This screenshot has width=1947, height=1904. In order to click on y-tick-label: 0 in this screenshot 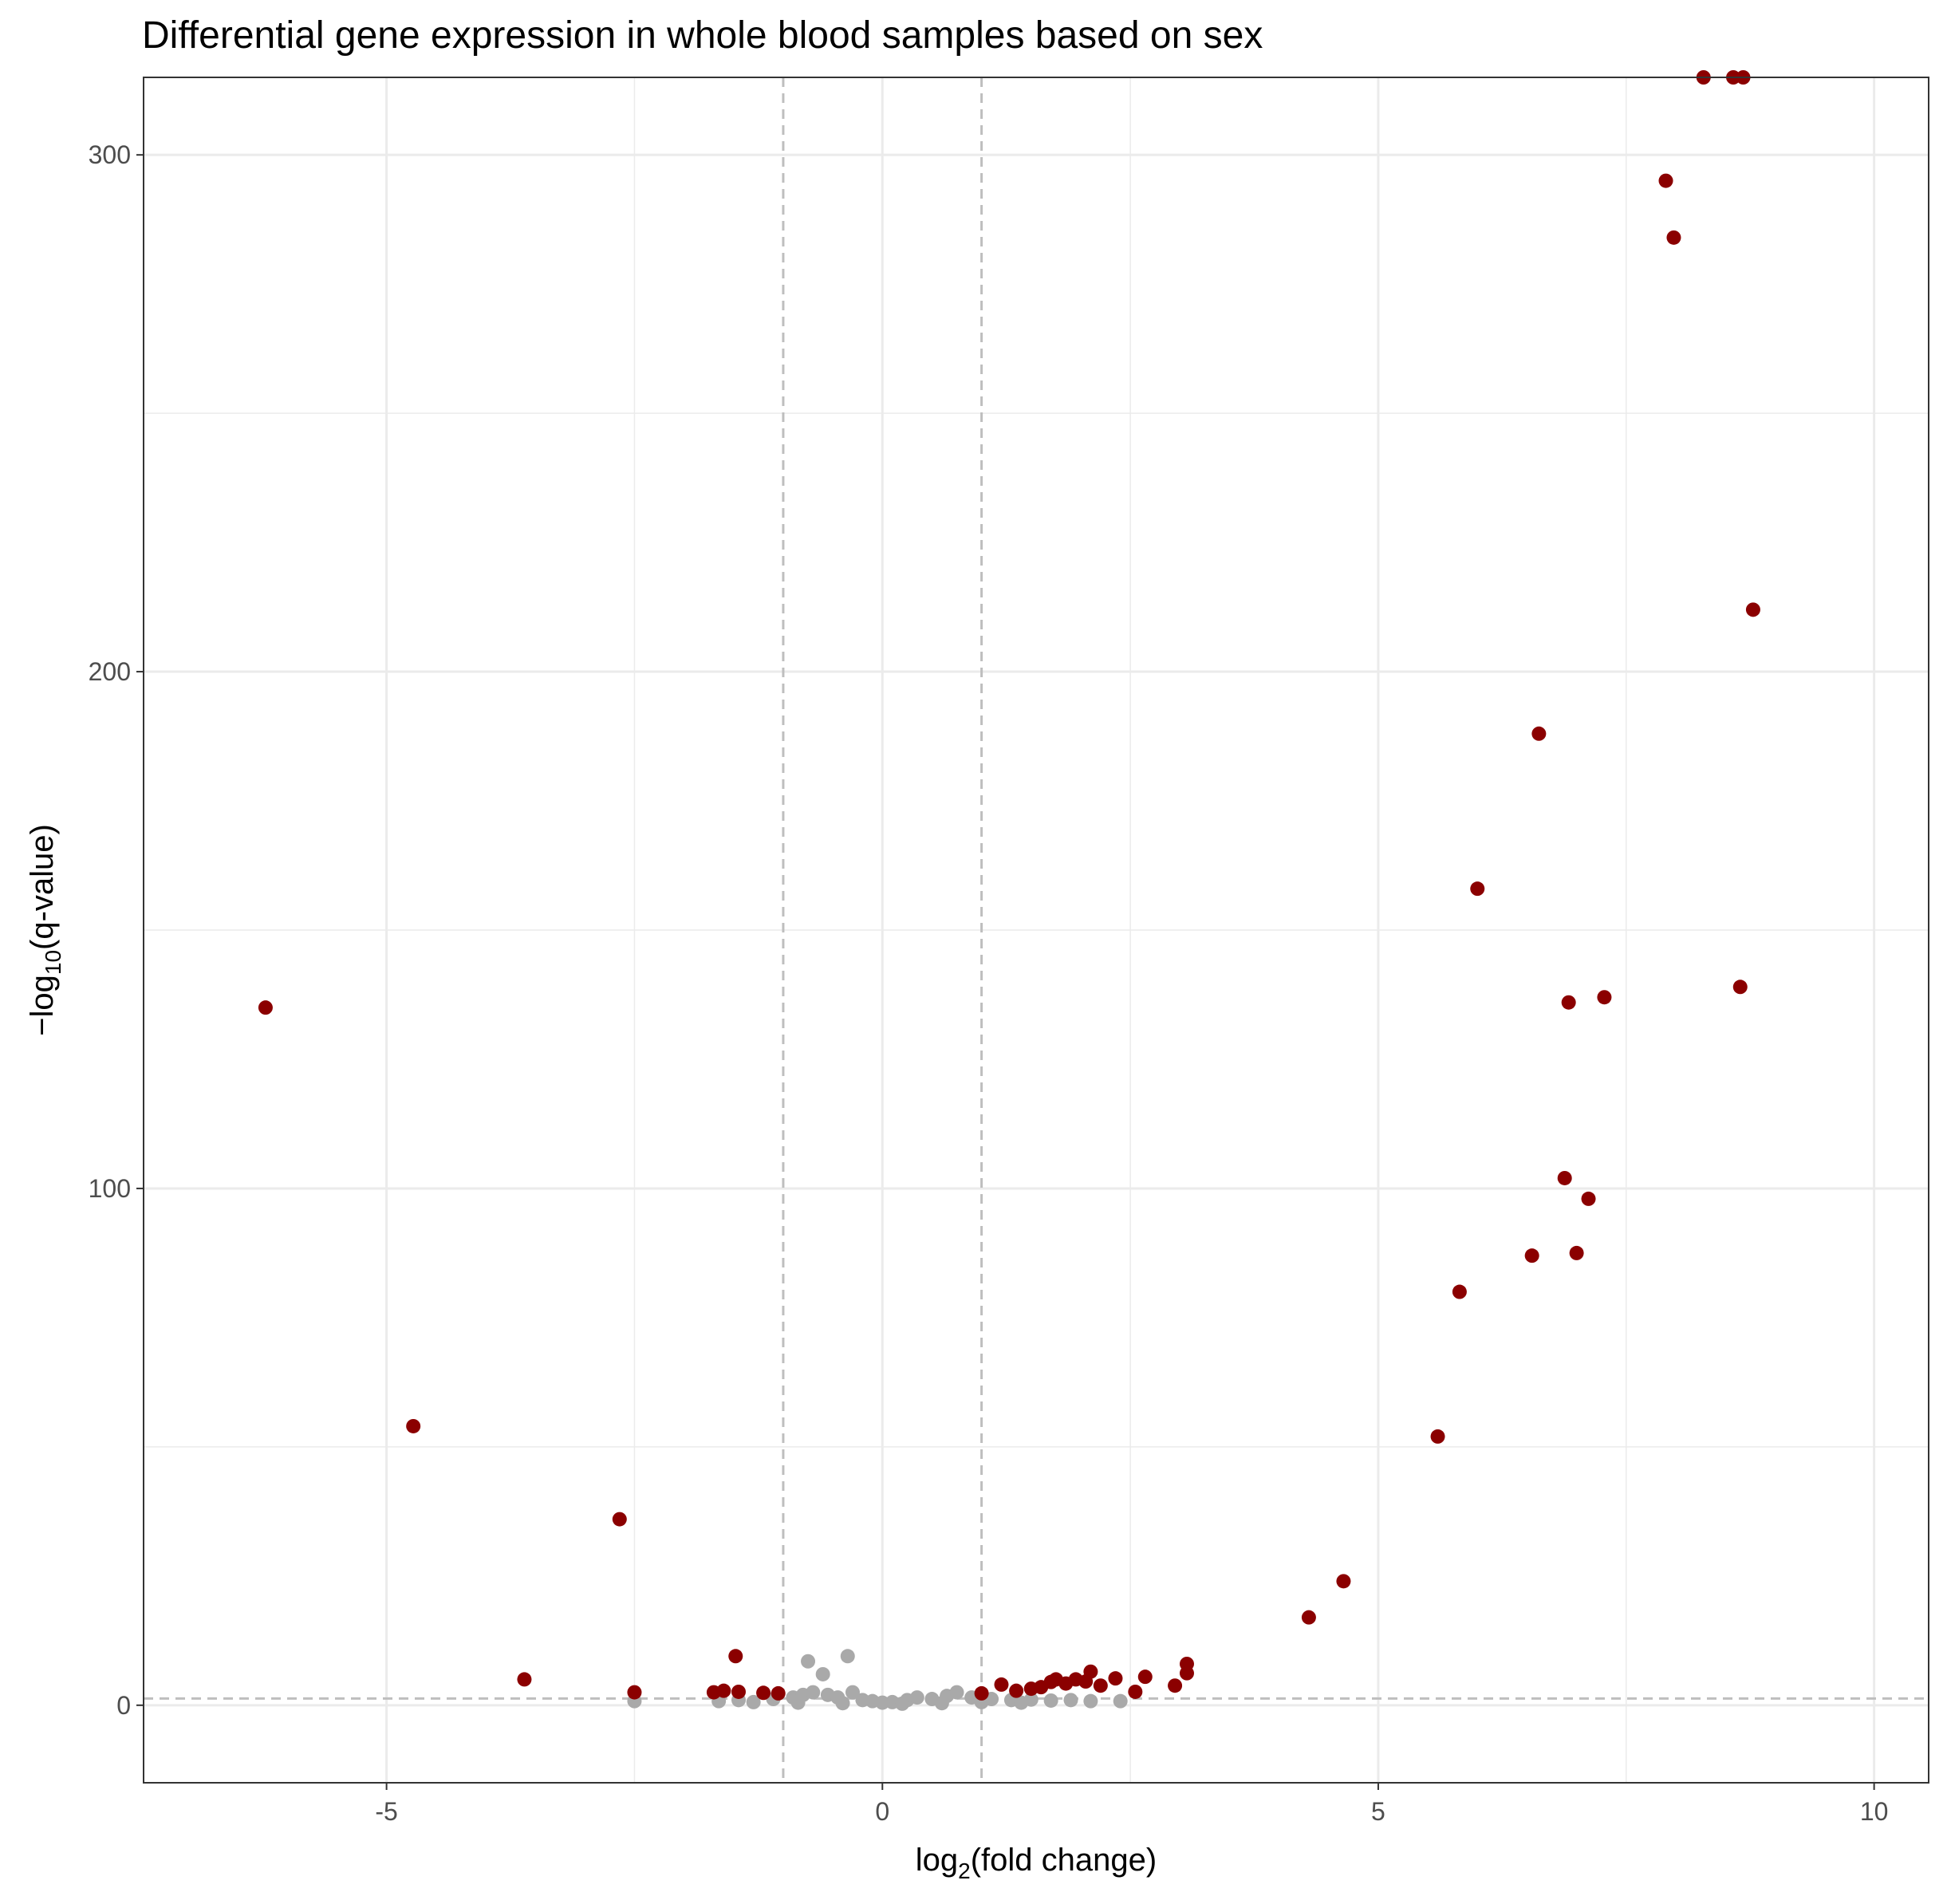, I will do `click(123, 1705)`.